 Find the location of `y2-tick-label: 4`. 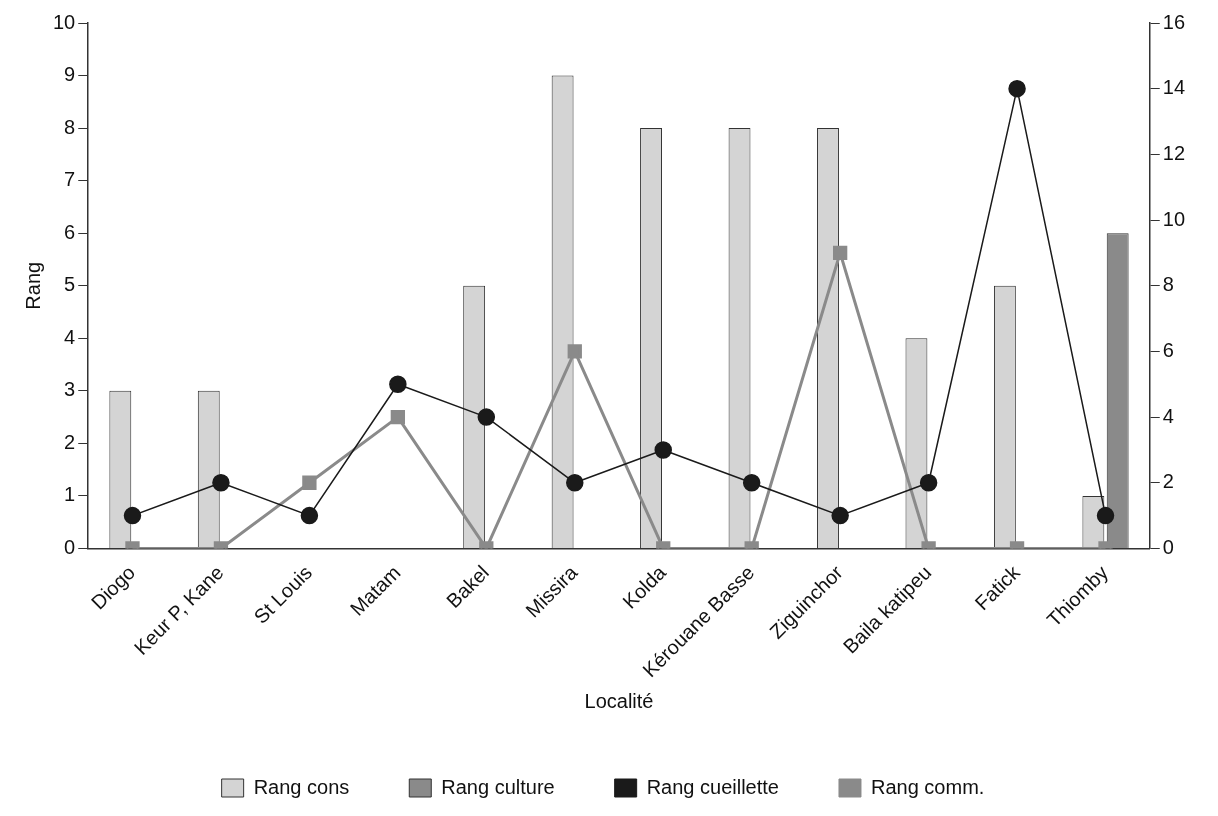

y2-tick-label: 4 is located at coordinates (1168, 415).